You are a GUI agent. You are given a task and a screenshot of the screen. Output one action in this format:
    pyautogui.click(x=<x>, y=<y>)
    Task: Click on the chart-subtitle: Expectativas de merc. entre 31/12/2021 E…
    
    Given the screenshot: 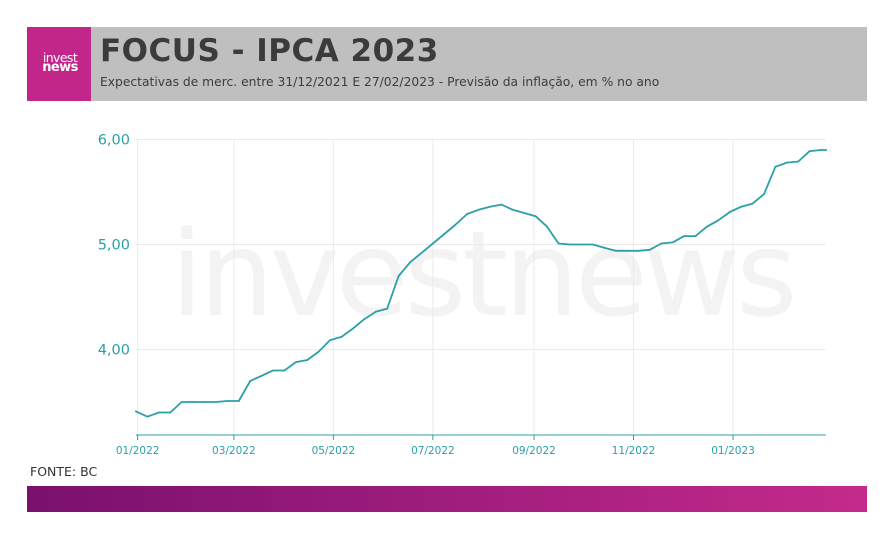 What is the action you would take?
    pyautogui.click(x=380, y=82)
    